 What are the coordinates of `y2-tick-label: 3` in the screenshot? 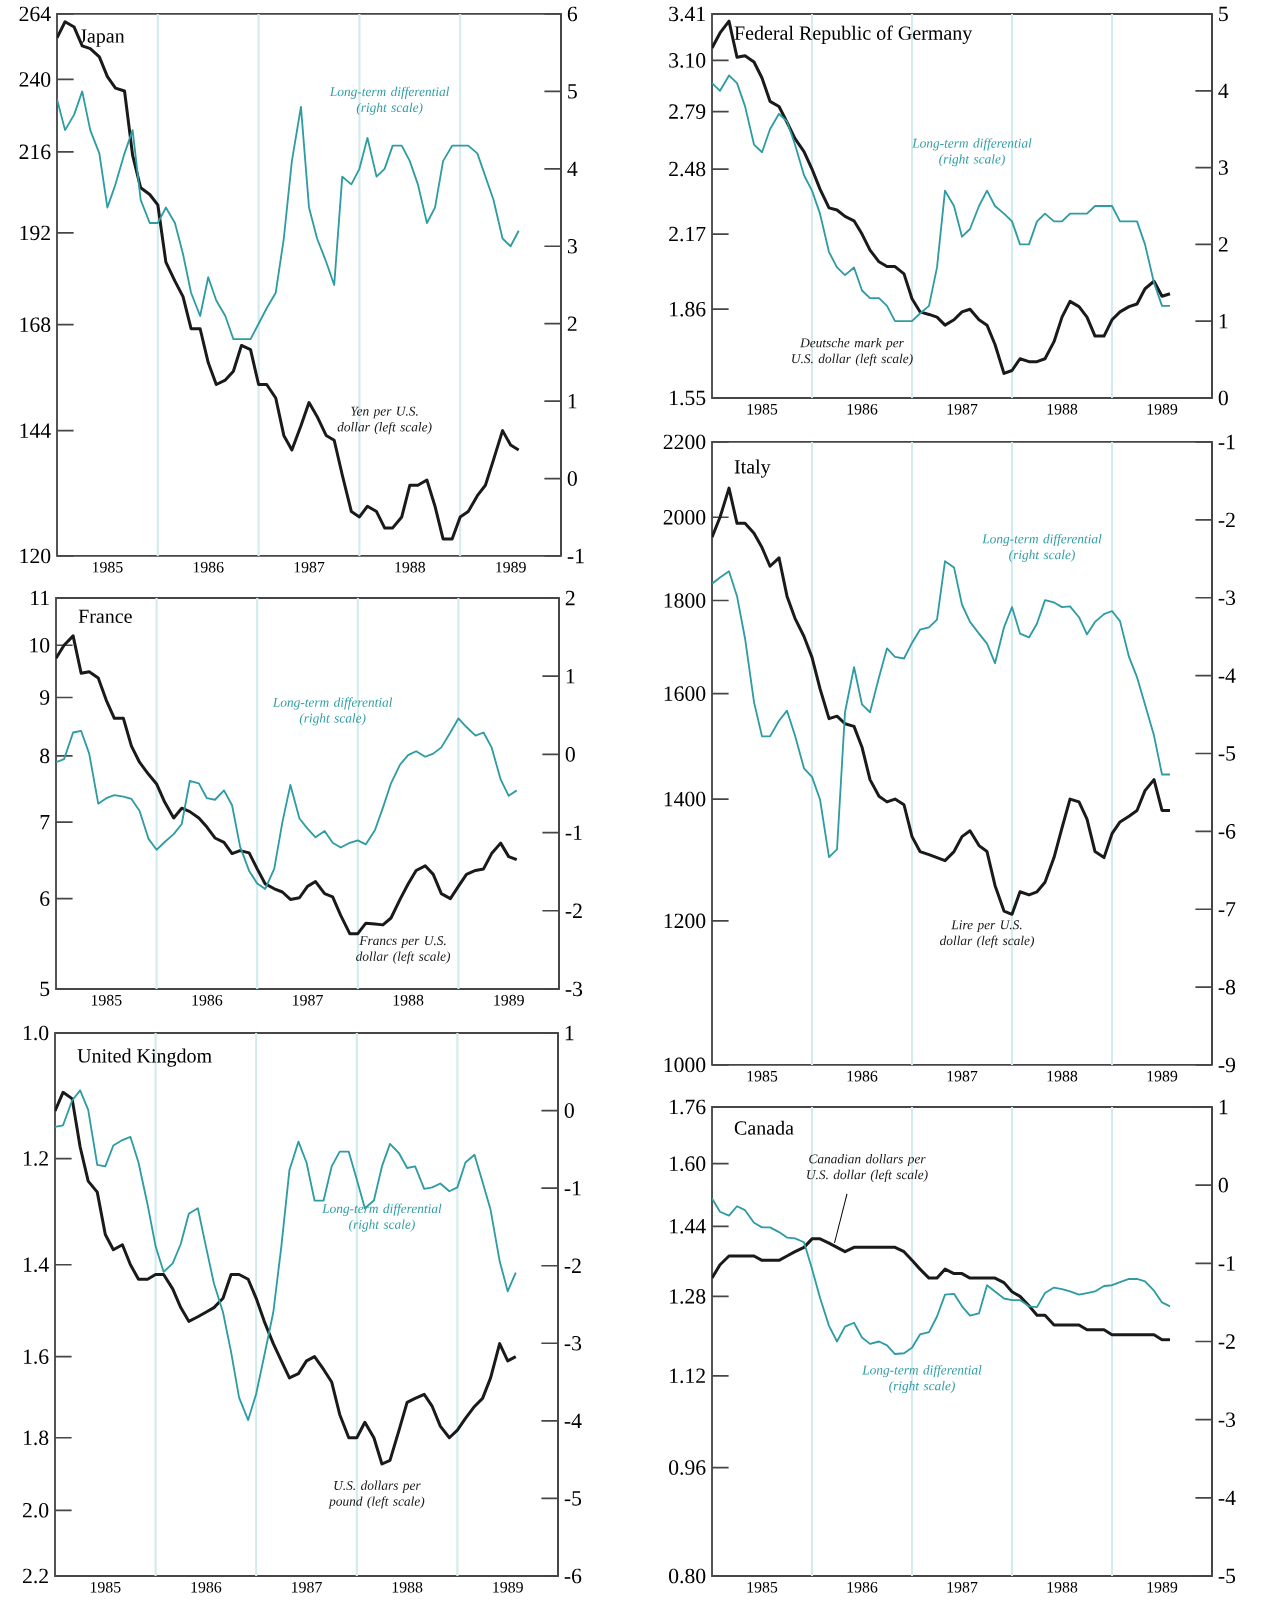 It's located at (572, 246).